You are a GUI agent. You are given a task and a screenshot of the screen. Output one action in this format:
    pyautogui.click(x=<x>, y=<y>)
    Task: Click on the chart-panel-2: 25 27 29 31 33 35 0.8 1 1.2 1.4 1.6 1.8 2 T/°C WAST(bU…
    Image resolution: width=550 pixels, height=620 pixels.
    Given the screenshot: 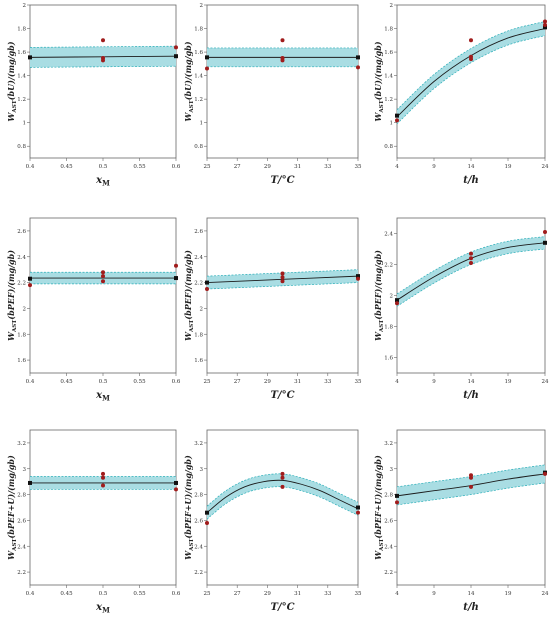 What is the action you would take?
    pyautogui.click(x=272, y=94)
    